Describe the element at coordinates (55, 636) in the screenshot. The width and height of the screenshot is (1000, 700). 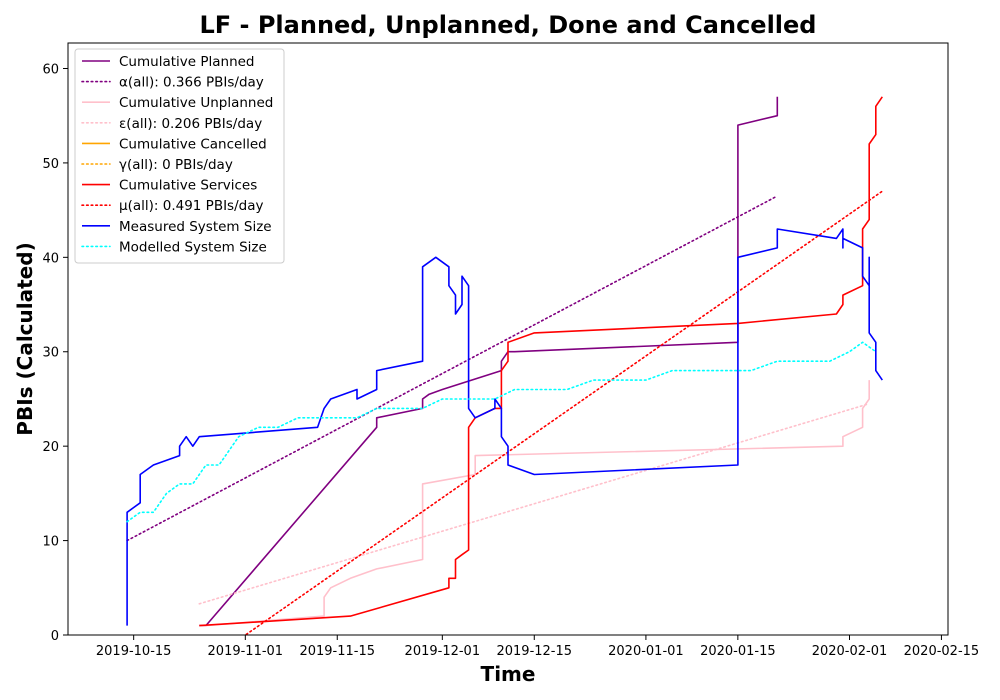
I see `y-tick-label: 0` at that location.